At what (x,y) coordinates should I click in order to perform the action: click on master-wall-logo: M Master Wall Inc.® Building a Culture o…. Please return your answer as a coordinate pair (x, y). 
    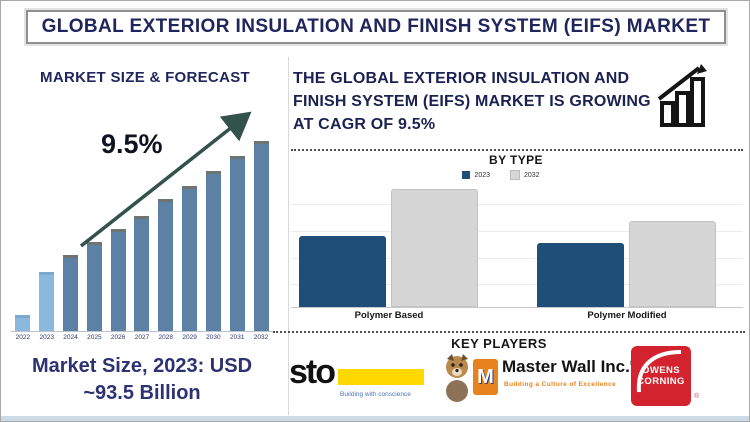
    Looking at the image, I should click on (539, 378).